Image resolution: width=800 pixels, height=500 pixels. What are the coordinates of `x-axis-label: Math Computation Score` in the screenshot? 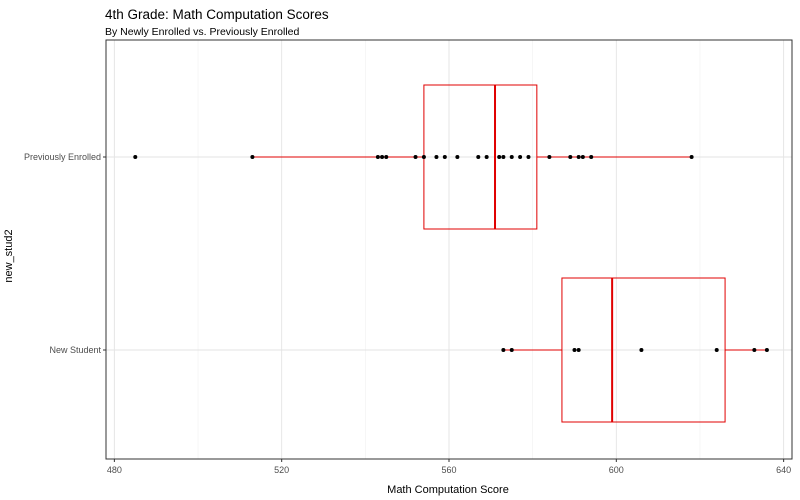 It's located at (448, 490).